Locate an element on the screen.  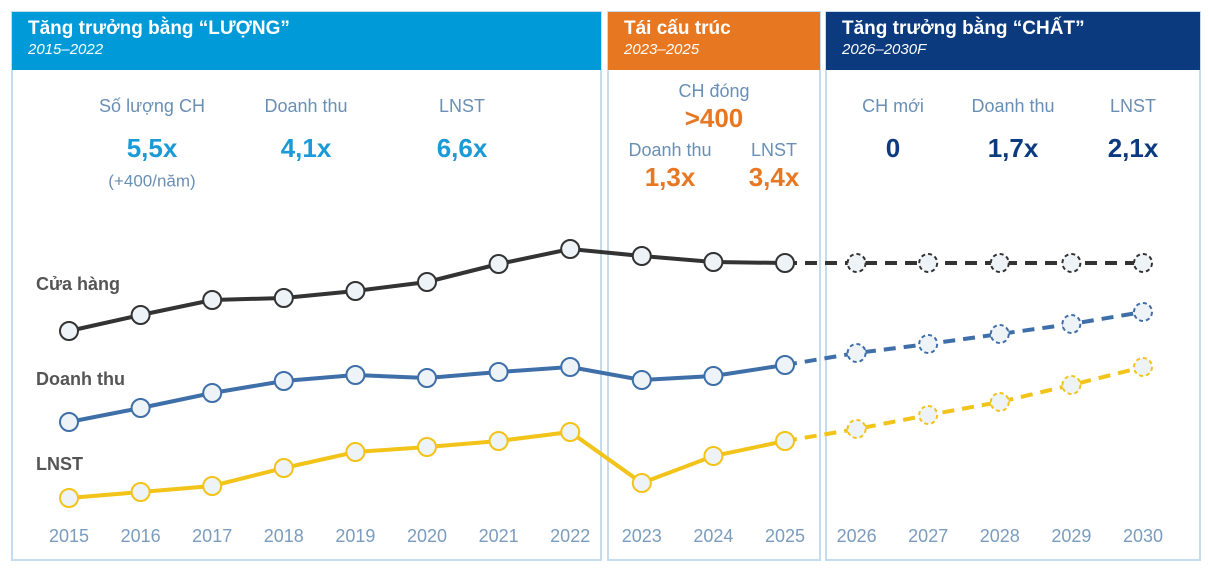
x-tick-label: 2029 is located at coordinates (1071, 536).